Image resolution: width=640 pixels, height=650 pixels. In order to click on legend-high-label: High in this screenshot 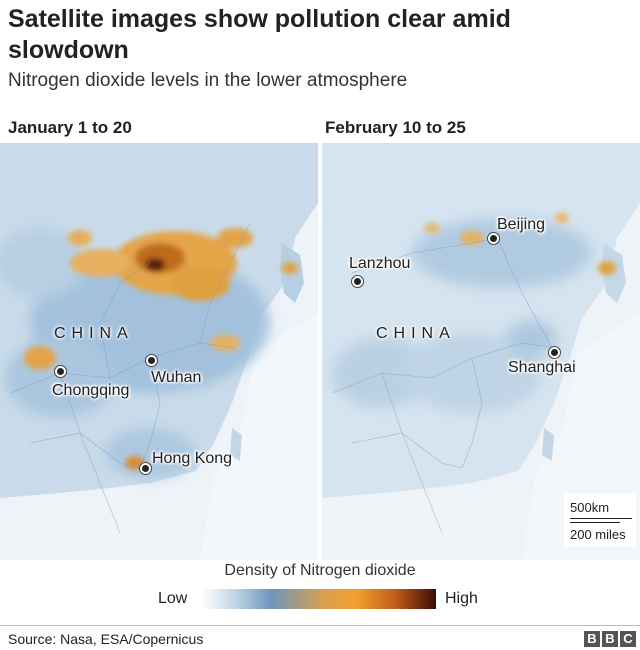, I will do `click(461, 598)`.